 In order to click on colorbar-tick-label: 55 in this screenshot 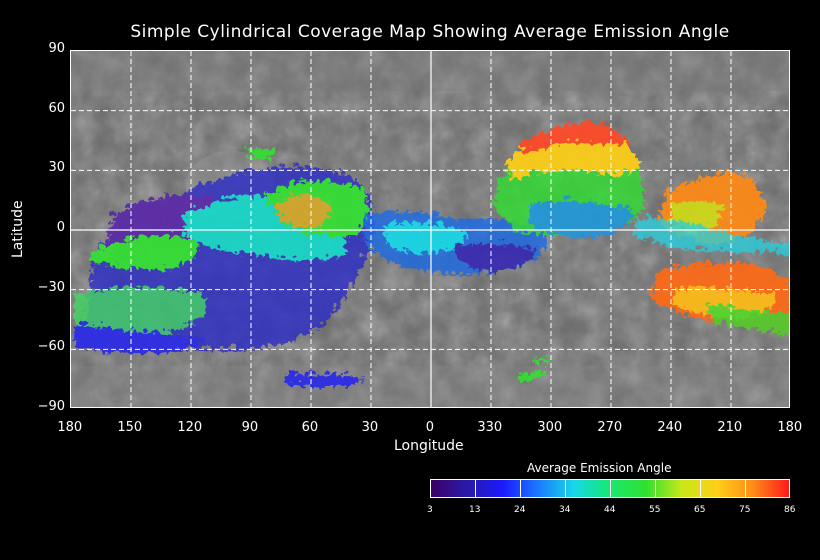, I will do `click(655, 510)`.